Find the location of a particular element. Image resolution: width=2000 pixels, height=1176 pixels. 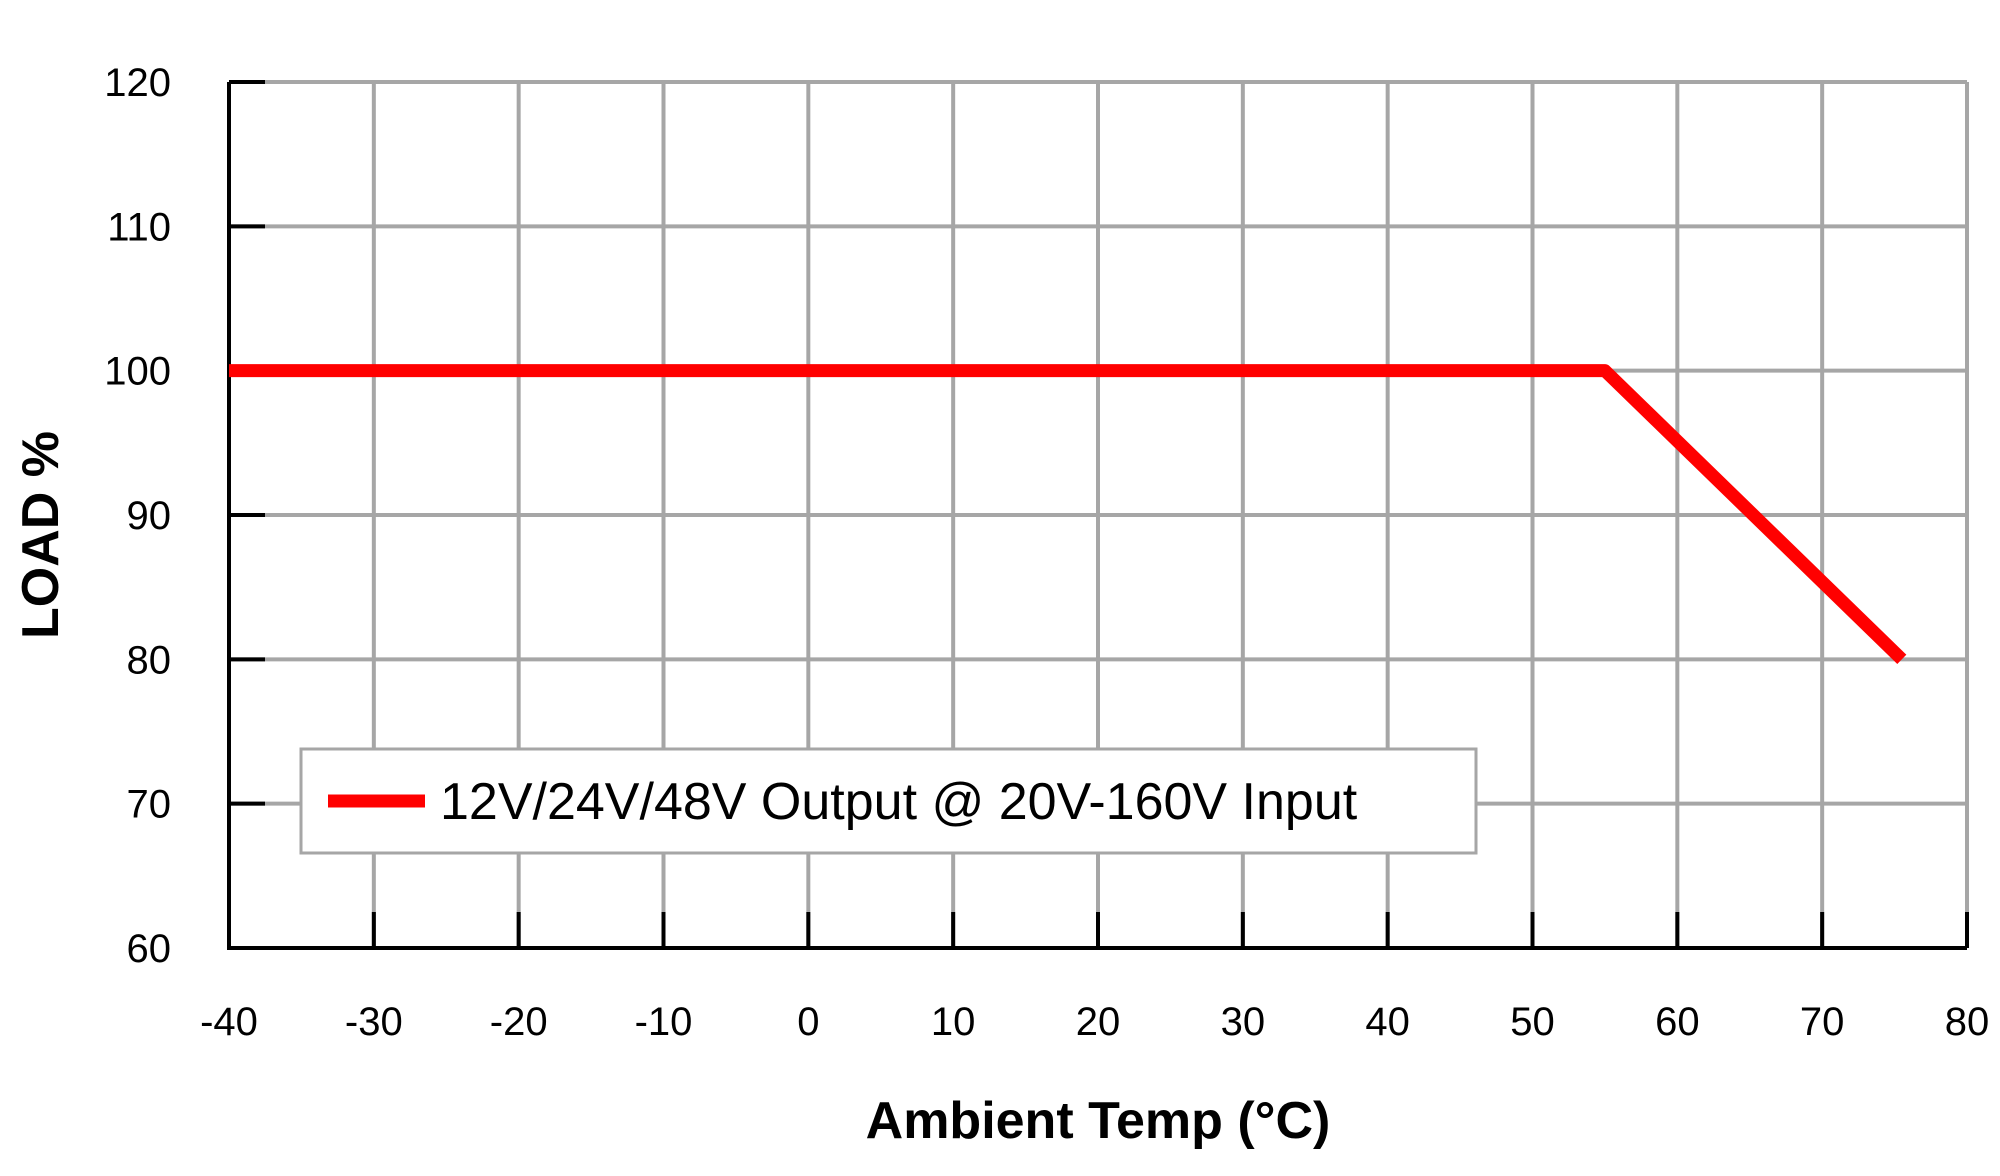

legend-box is located at coordinates (888, 801).